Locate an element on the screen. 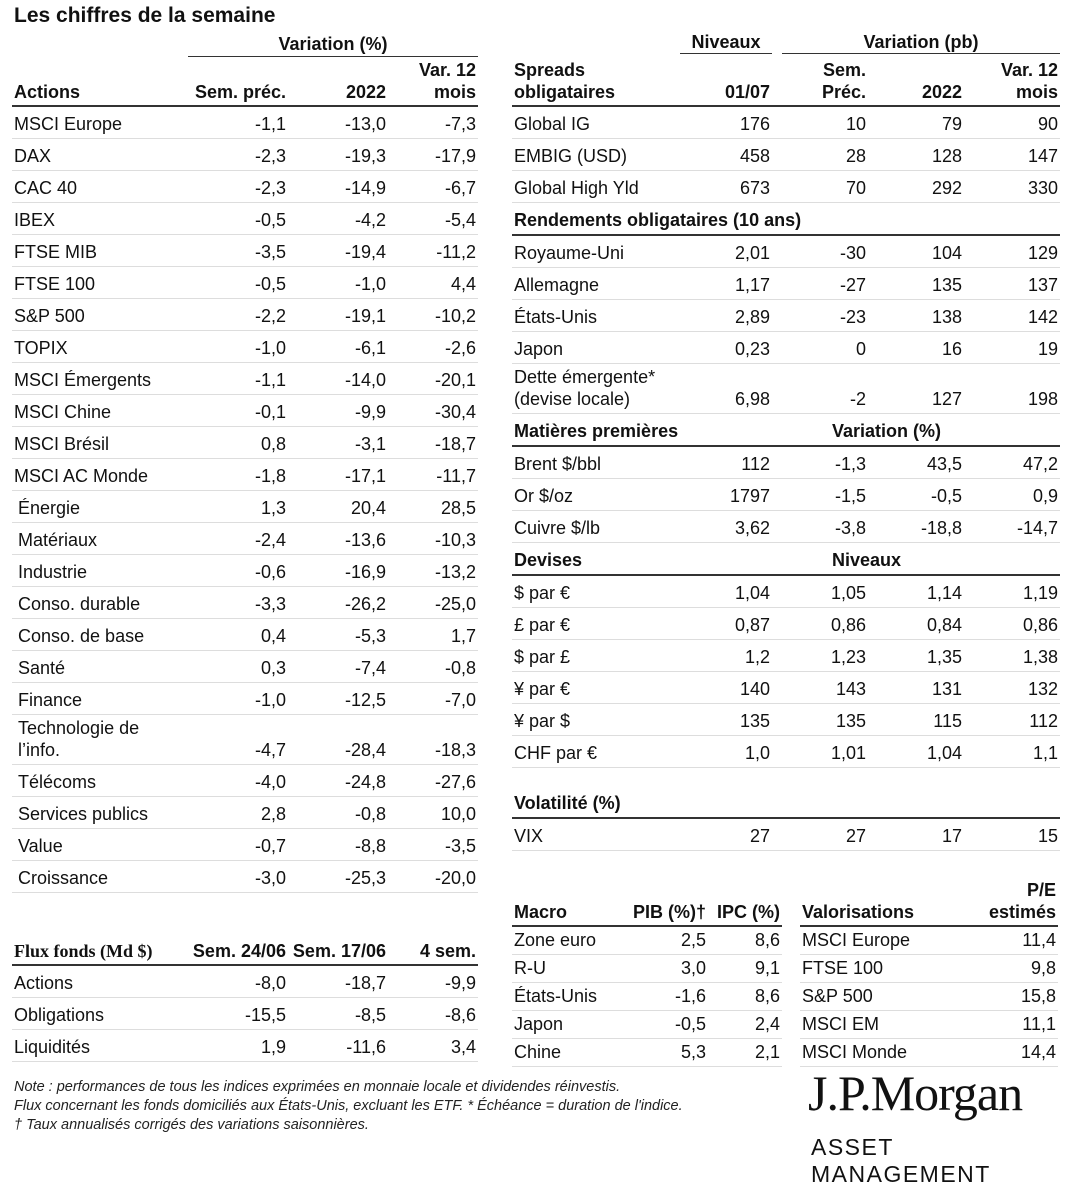 This screenshot has height=1200, width=1075. spread-row-ytd: 292 is located at coordinates (916, 186).